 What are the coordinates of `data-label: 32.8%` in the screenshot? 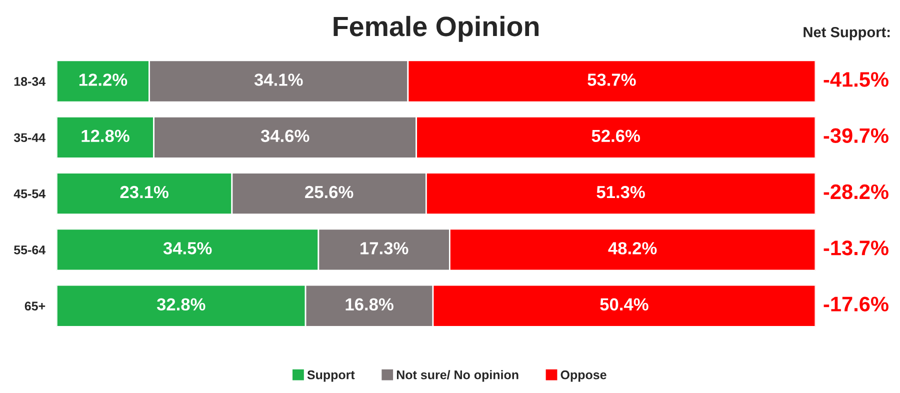 It's located at (181, 304).